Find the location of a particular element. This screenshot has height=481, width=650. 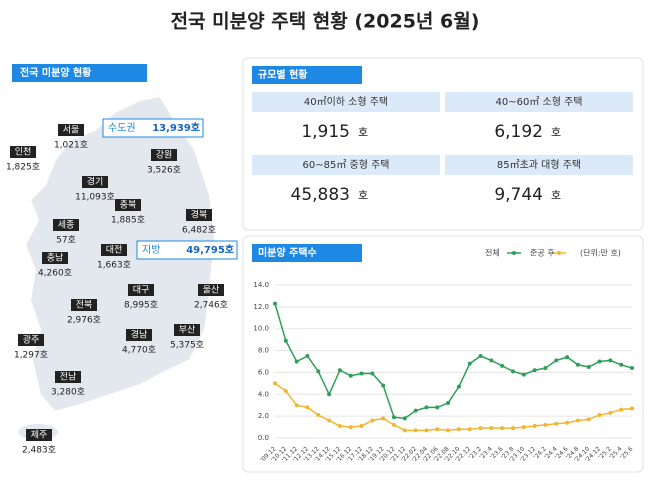

size-cell-name: 60~85㎡ 중형 주택 is located at coordinates (346, 165).